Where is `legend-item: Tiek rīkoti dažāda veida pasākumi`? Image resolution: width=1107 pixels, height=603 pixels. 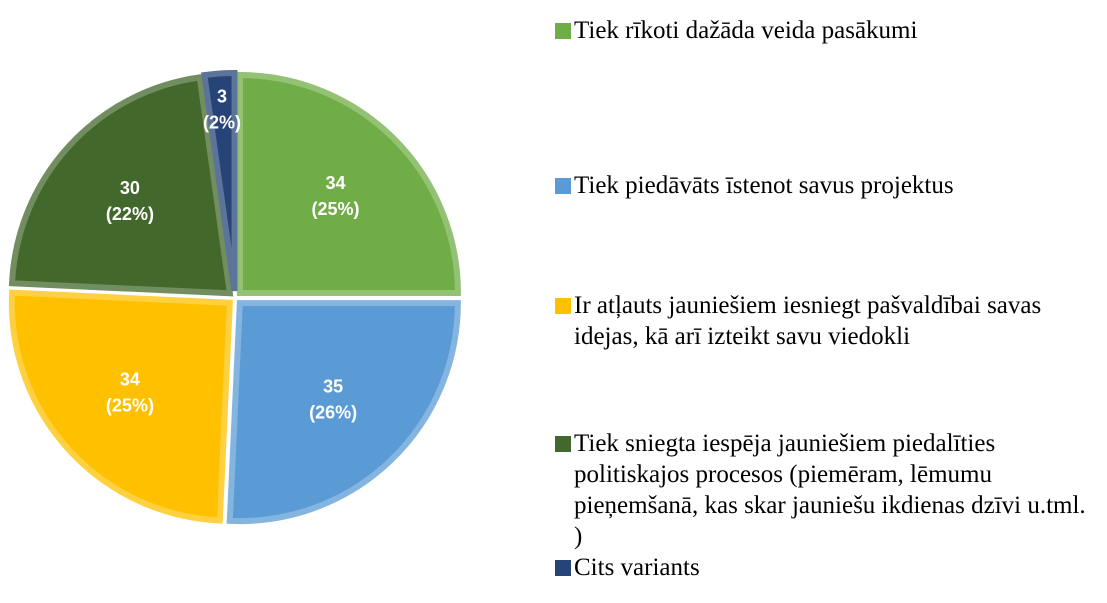
legend-item: Tiek rīkoti dažāda veida pasākumi is located at coordinates (827, 30).